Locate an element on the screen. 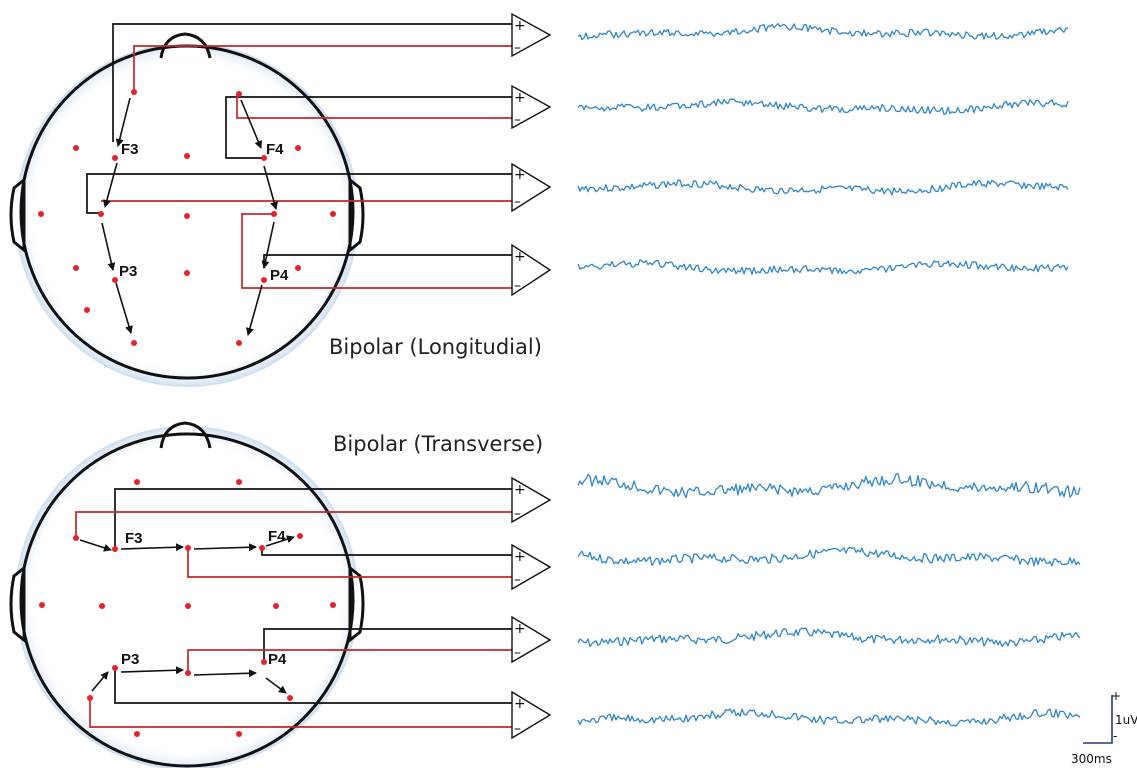  longitudinal-wires is located at coordinates (303, 156).